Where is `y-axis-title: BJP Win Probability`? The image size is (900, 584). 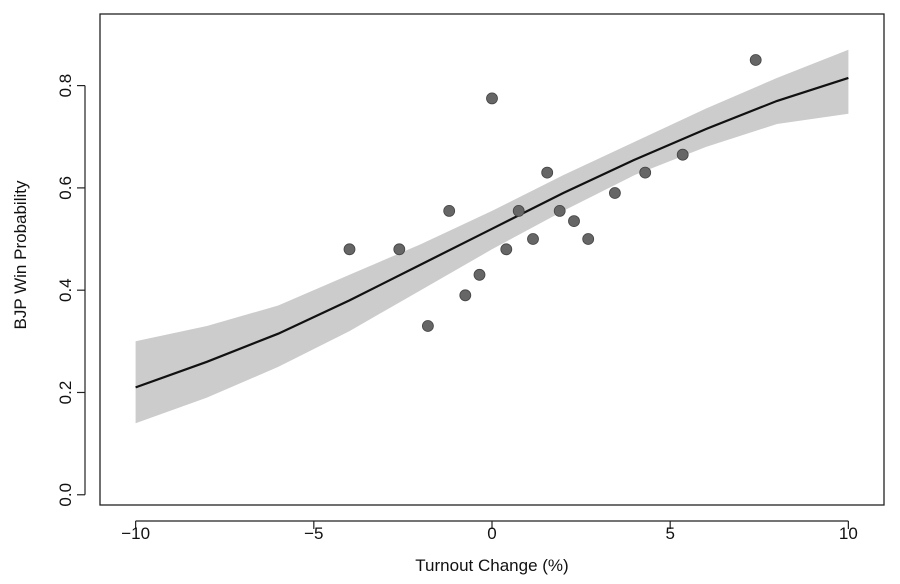 y-axis-title: BJP Win Probability is located at coordinates (20, 254).